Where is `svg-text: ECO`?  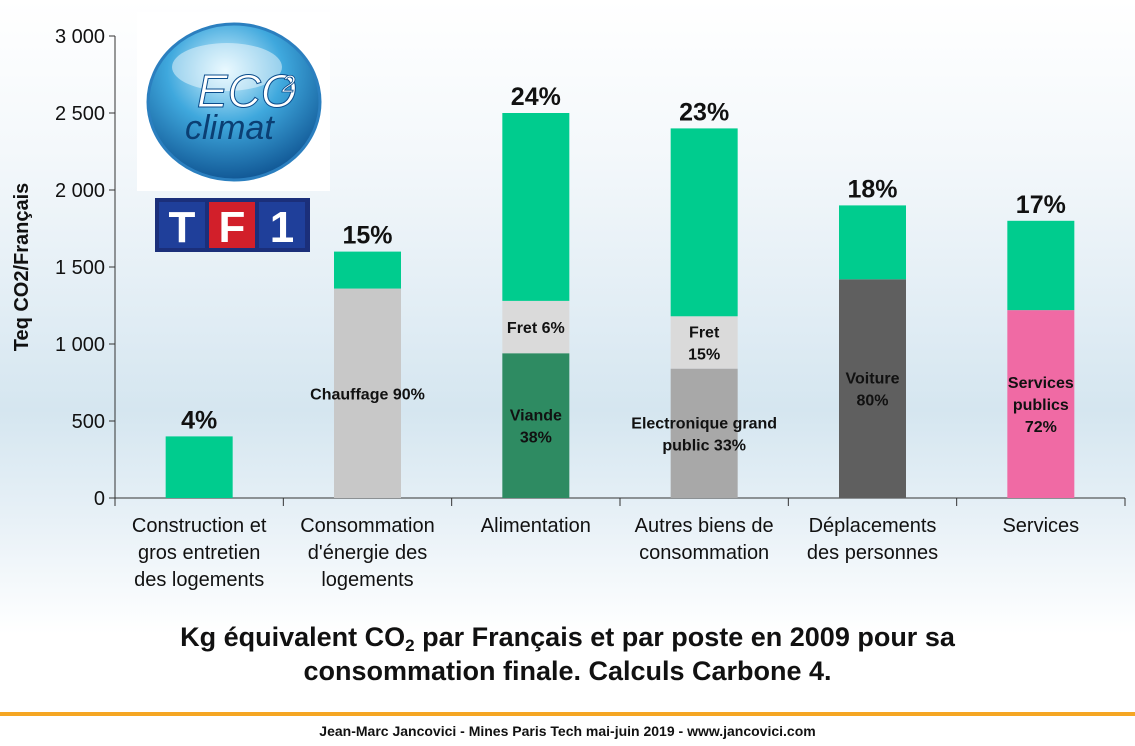
svg-text: ECO is located at coordinates (247, 91).